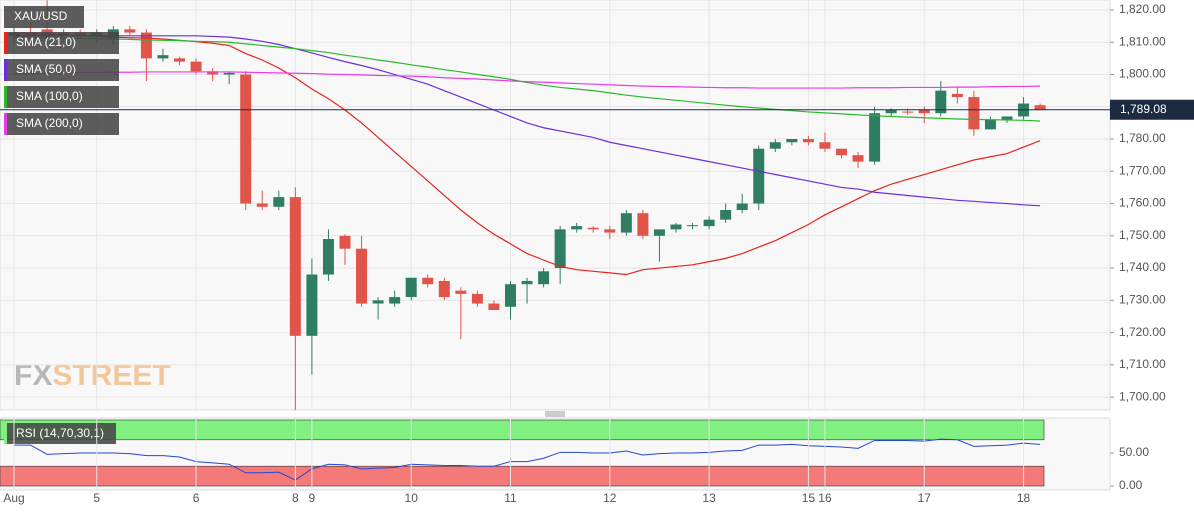  Describe the element at coordinates (925, 498) in the screenshot. I see `x-tick-label: 17` at that location.